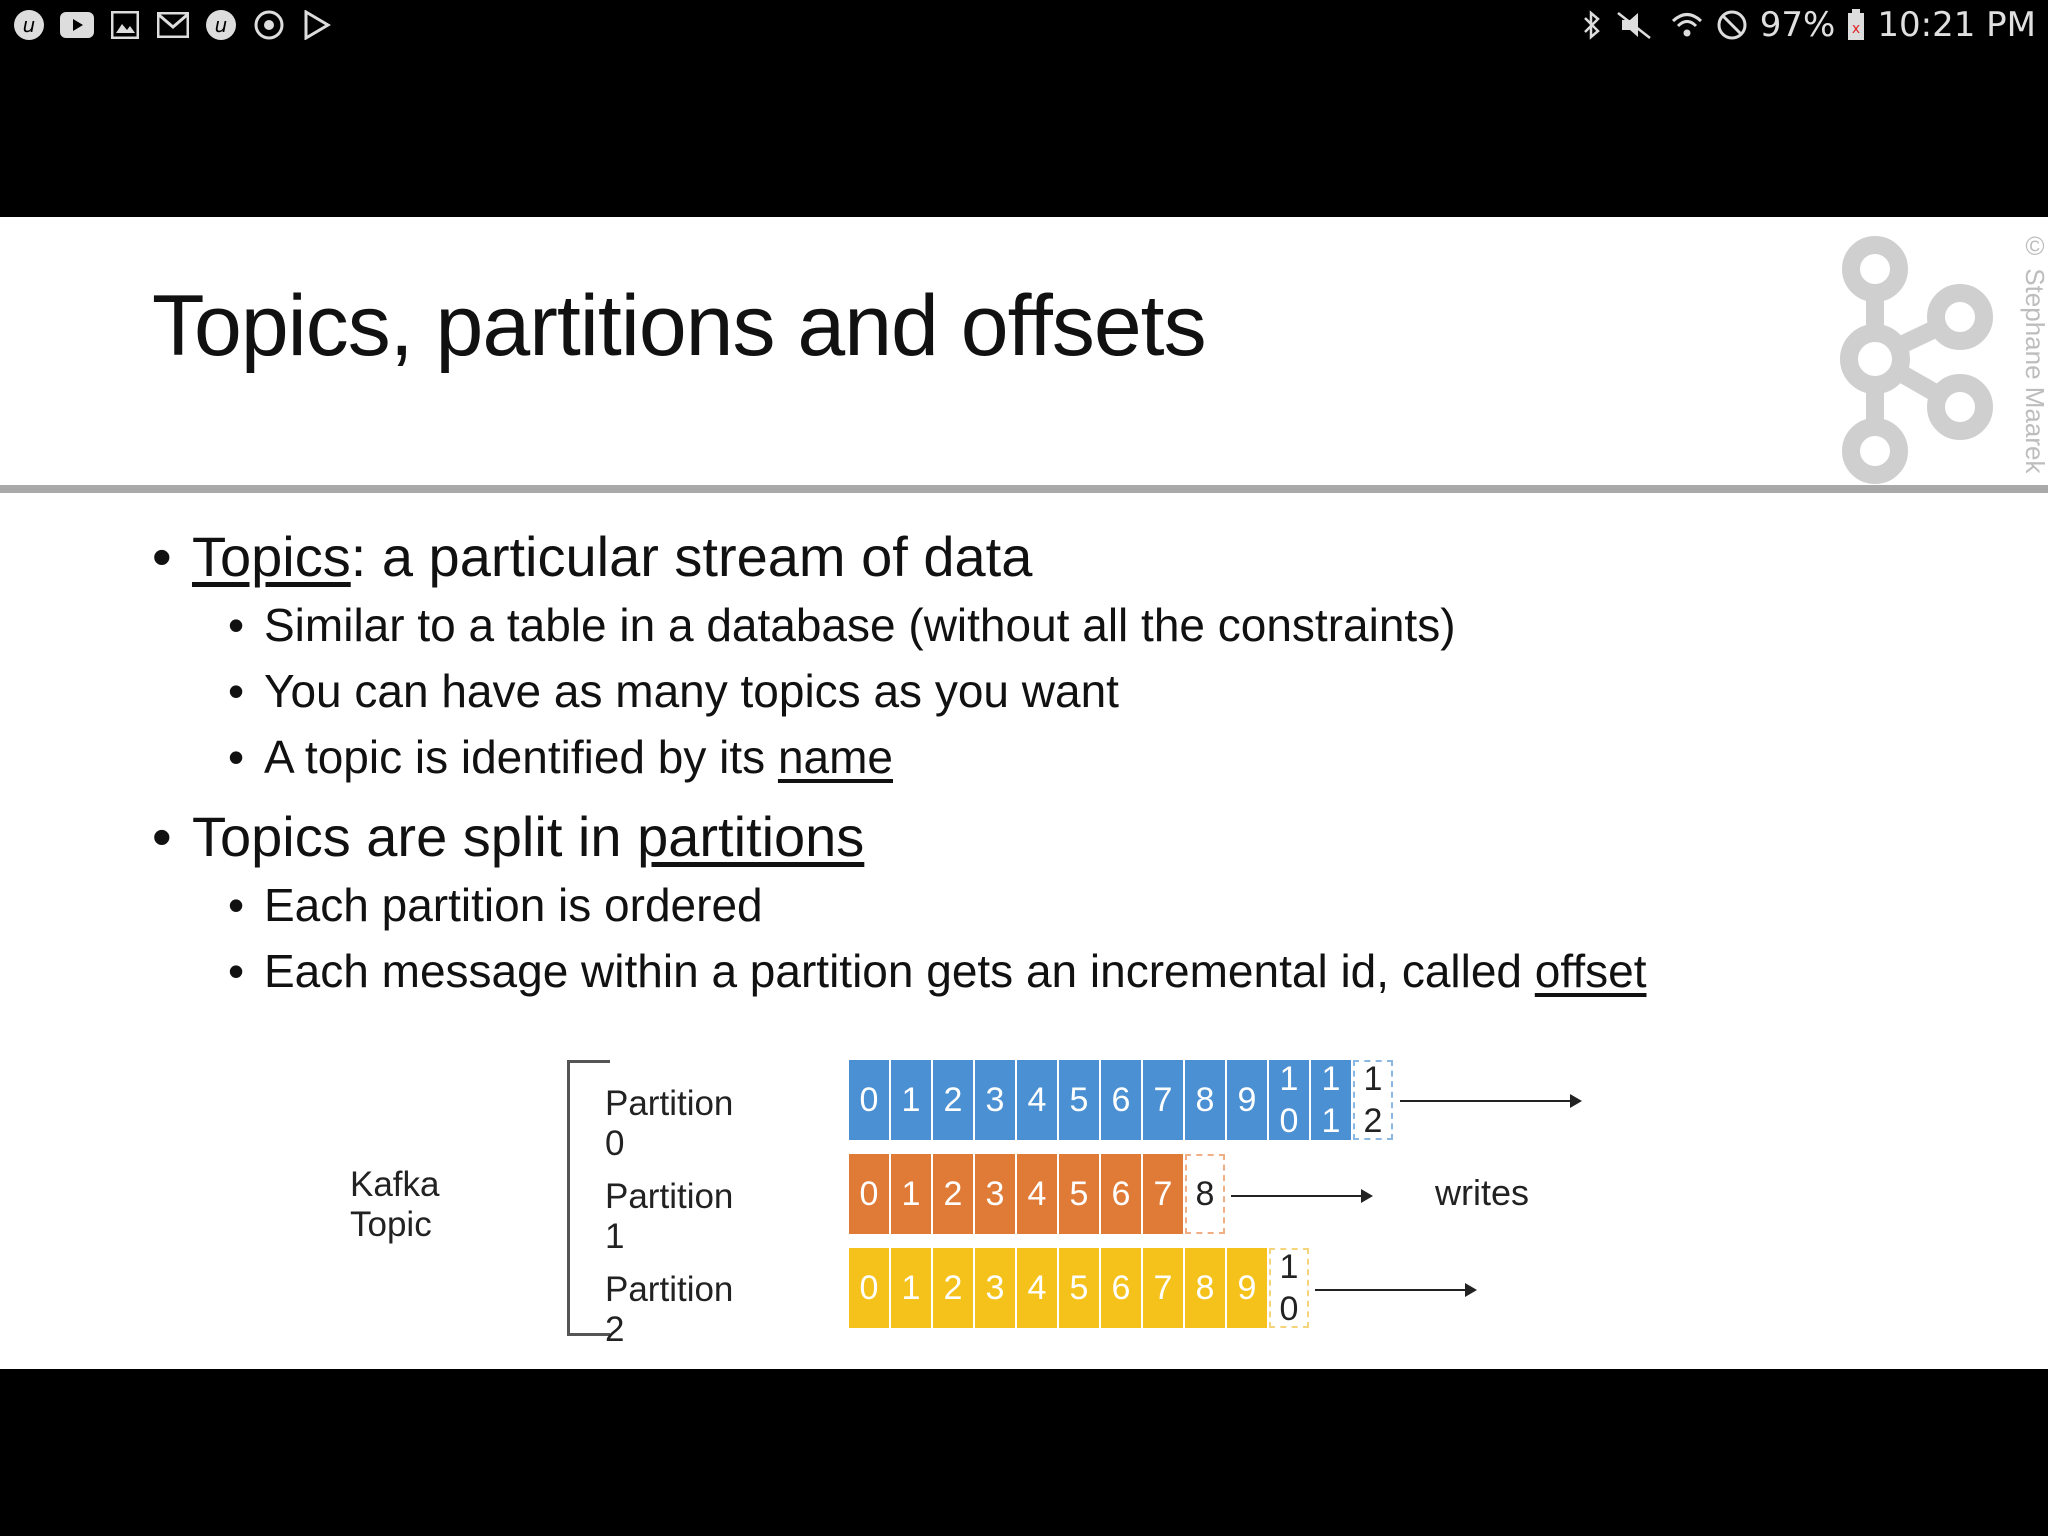  What do you see at coordinates (1856, 29) in the screenshot?
I see `svg-text: x` at bounding box center [1856, 29].